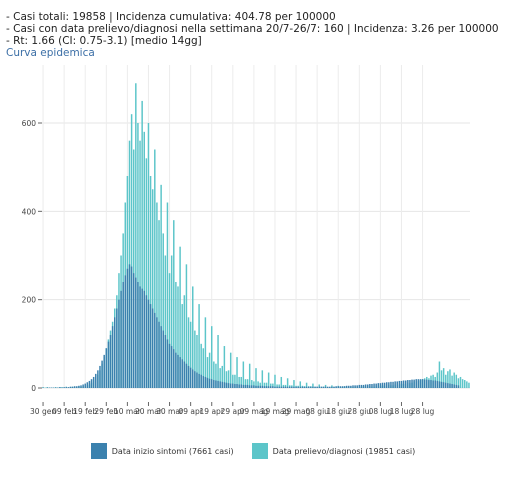 The image size is (506, 477). What do you see at coordinates (423, 411) in the screenshot?
I see `x-tick-label: 28 lug` at bounding box center [423, 411].